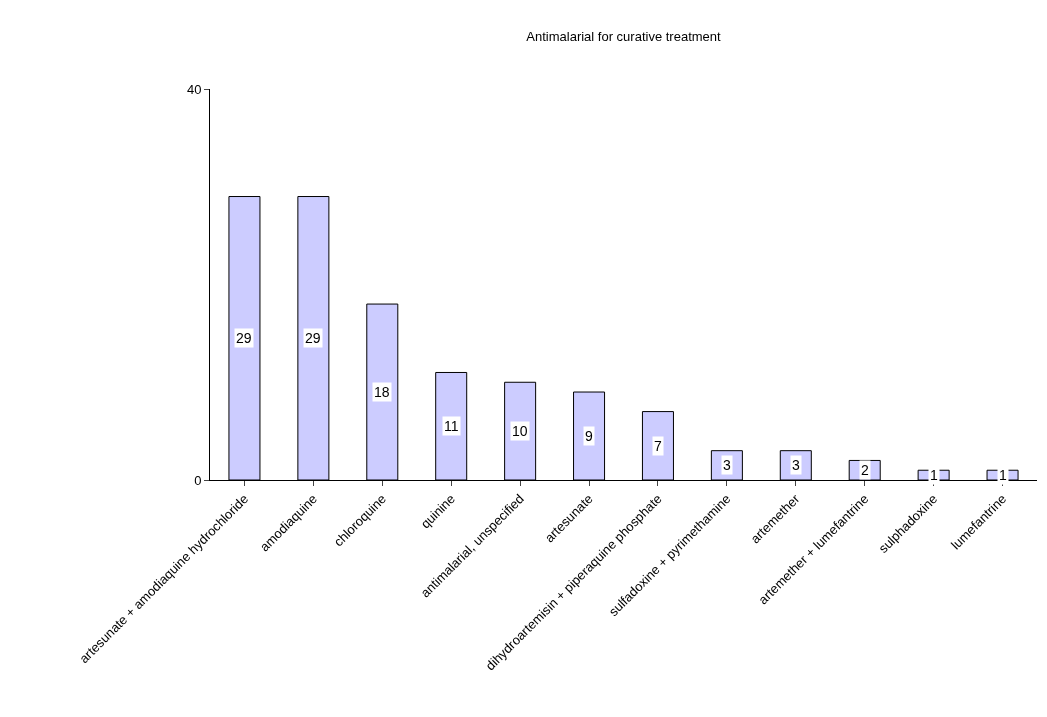 This screenshot has width=1047, height=717. What do you see at coordinates (382, 392) in the screenshot?
I see `data-label: 18` at bounding box center [382, 392].